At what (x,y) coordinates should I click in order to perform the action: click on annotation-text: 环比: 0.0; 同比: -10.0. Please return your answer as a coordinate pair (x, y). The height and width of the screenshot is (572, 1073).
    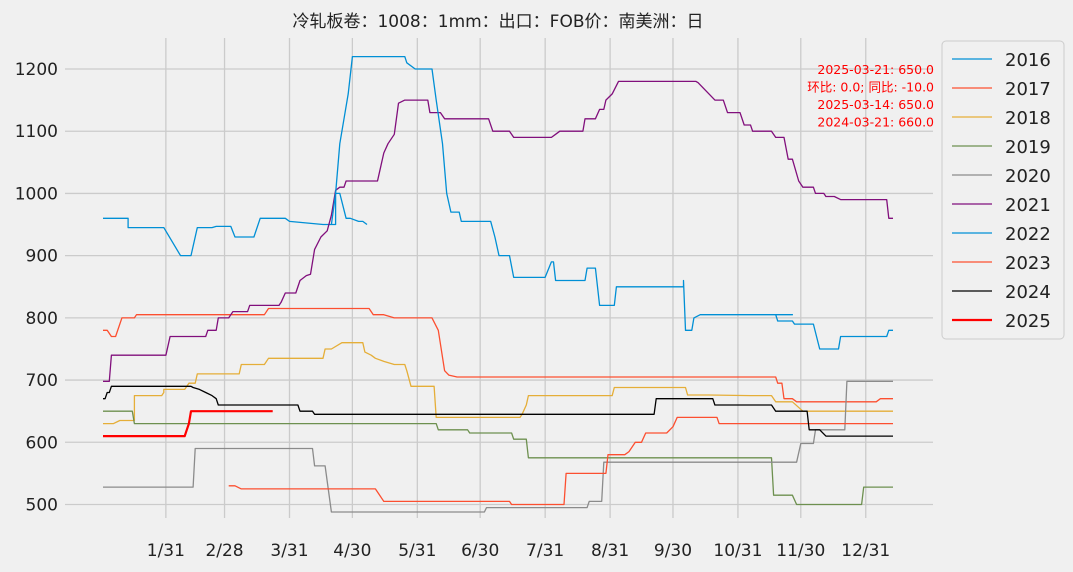
    Looking at the image, I should click on (870, 87).